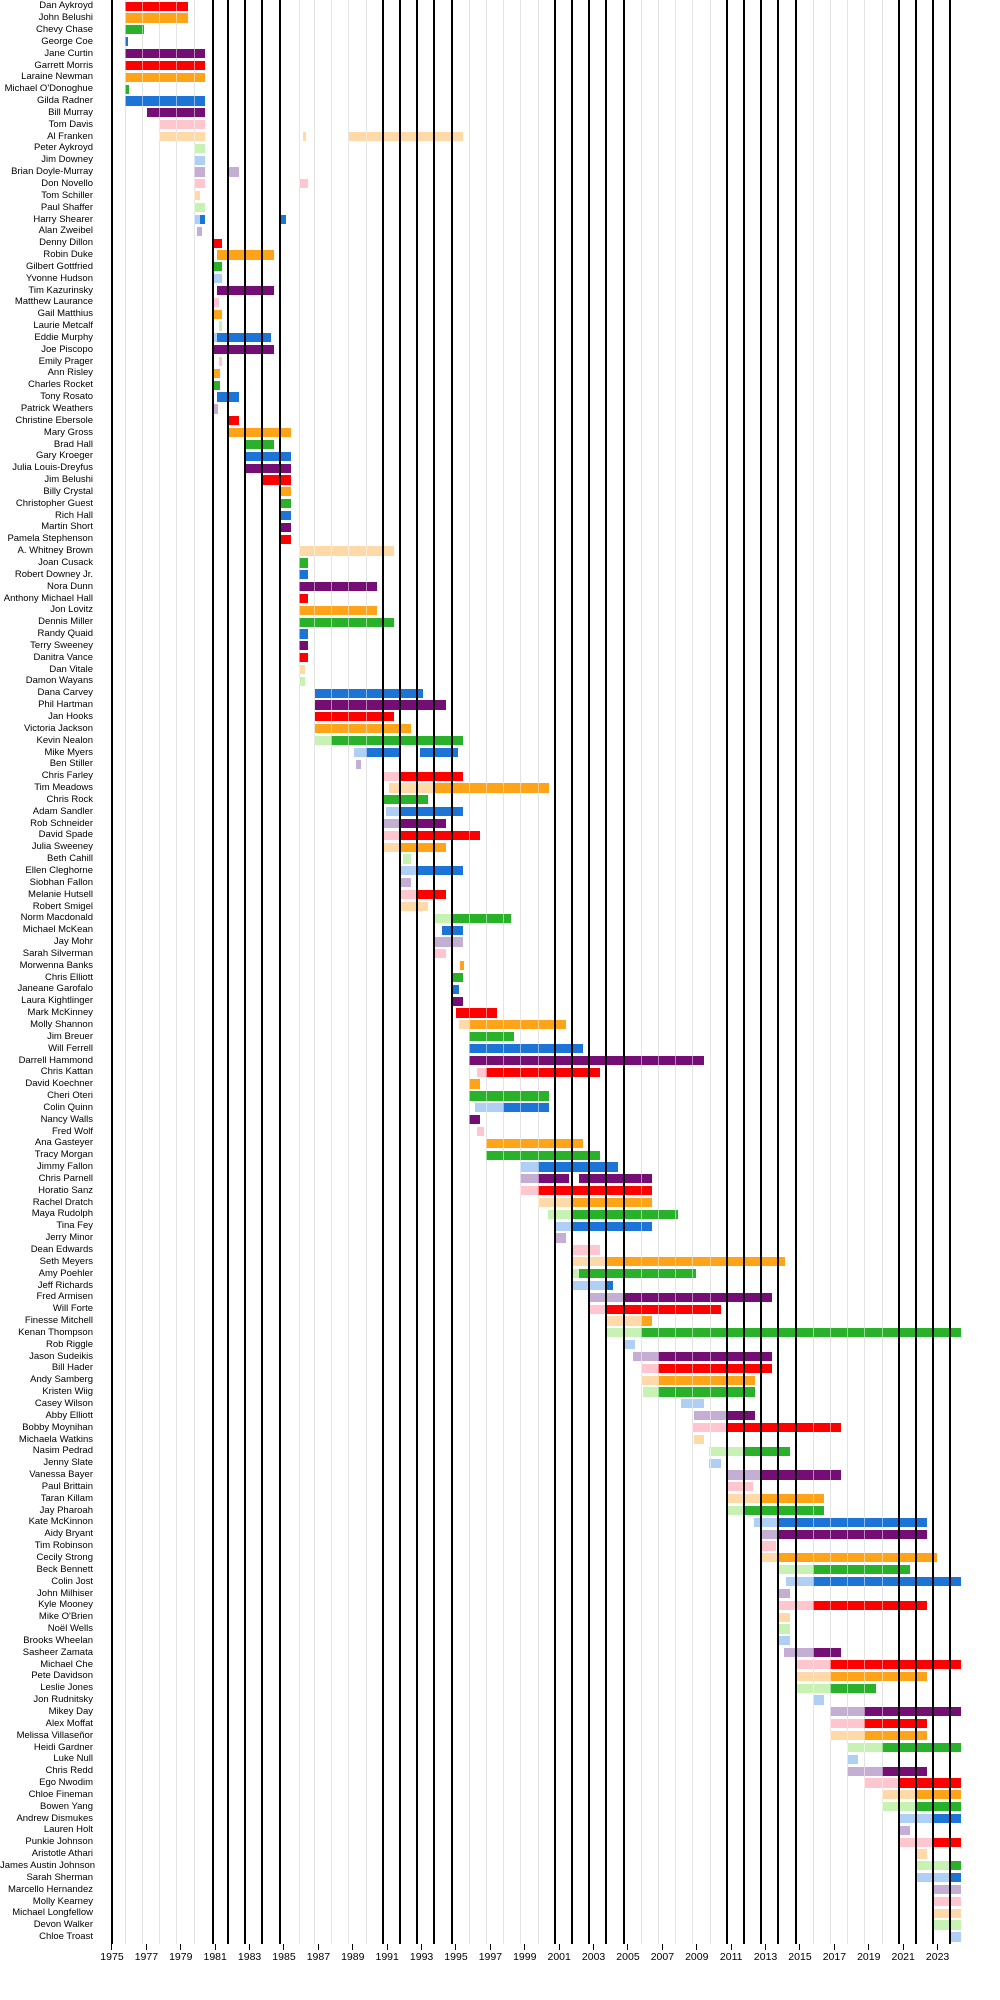 The width and height of the screenshot is (1000, 2000). I want to click on cast-member-label: Casey Wilson, so click(63, 1403).